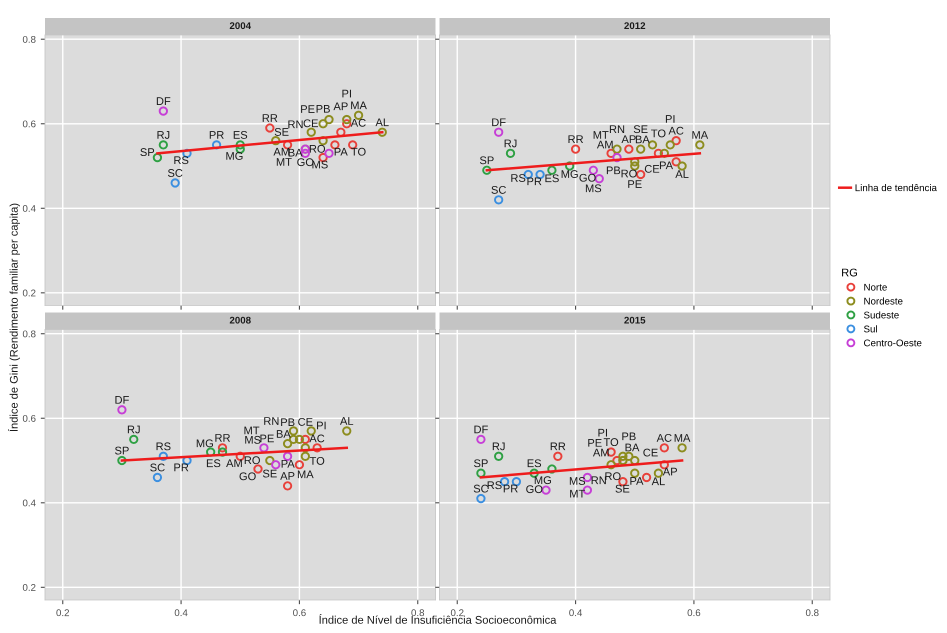  What do you see at coordinates (875, 287) in the screenshot?
I see `legend-label: Norte` at bounding box center [875, 287].